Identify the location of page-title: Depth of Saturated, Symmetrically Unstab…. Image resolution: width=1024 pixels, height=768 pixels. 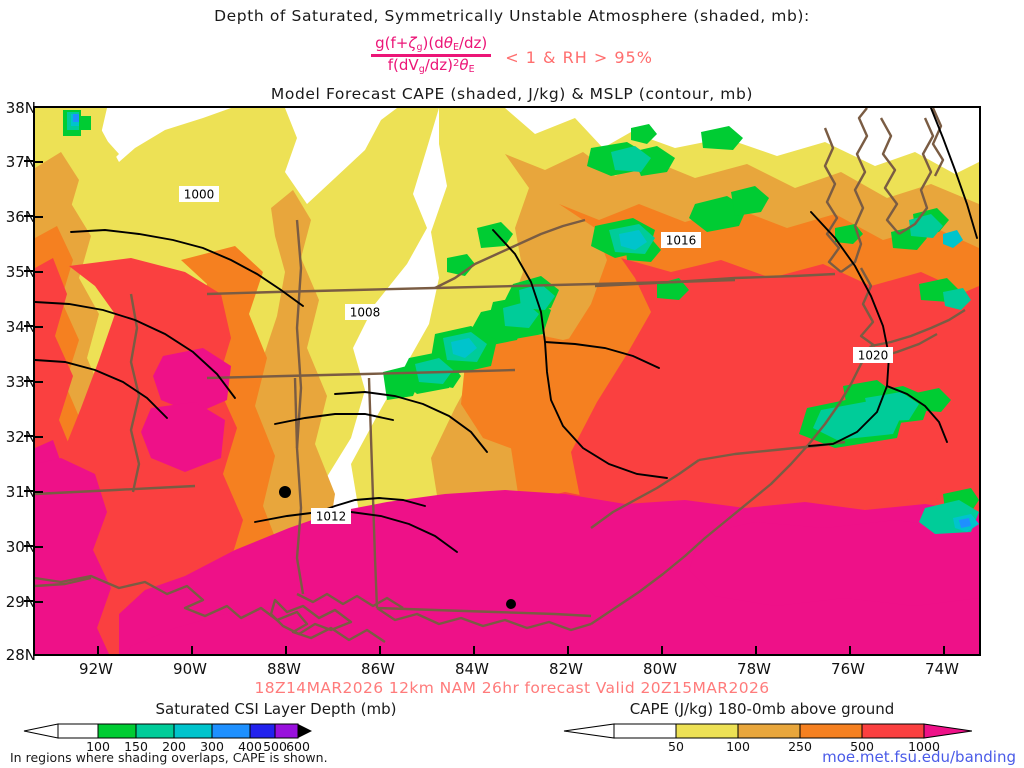
(512, 16).